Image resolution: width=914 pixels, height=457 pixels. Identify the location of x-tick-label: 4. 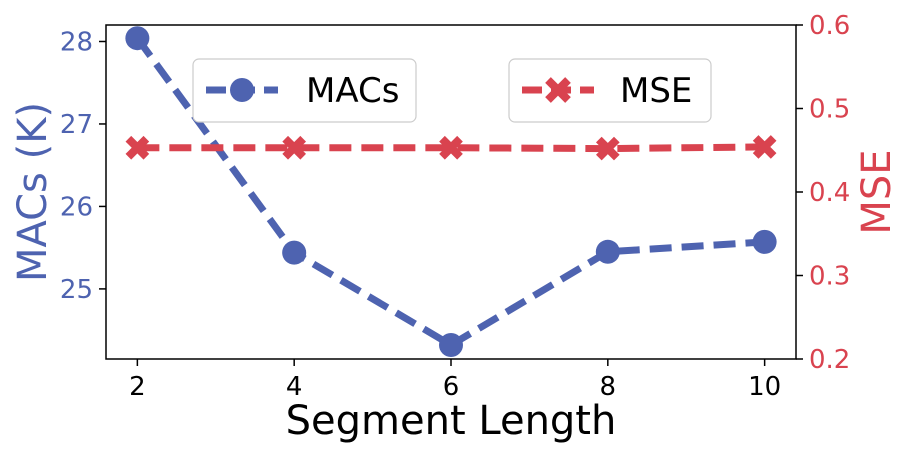
(294, 387).